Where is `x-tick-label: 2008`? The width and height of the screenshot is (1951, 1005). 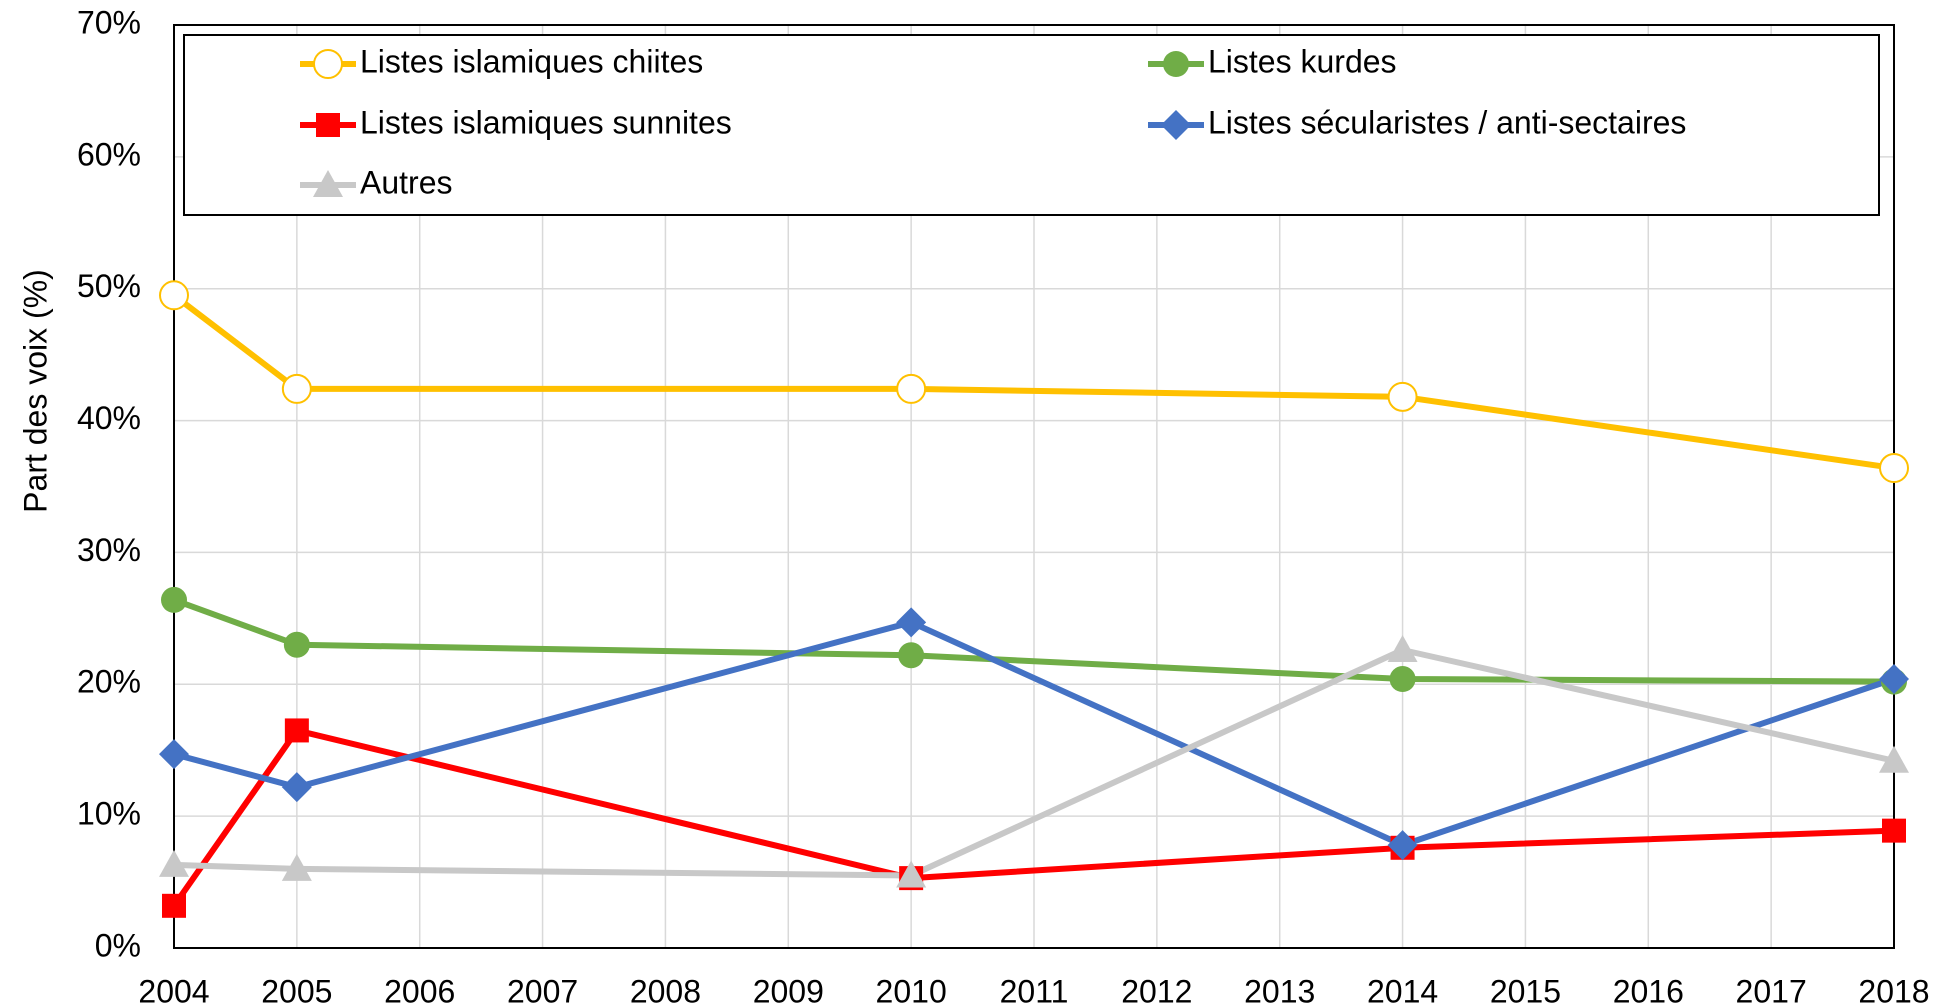
x-tick-label: 2008 is located at coordinates (665, 989).